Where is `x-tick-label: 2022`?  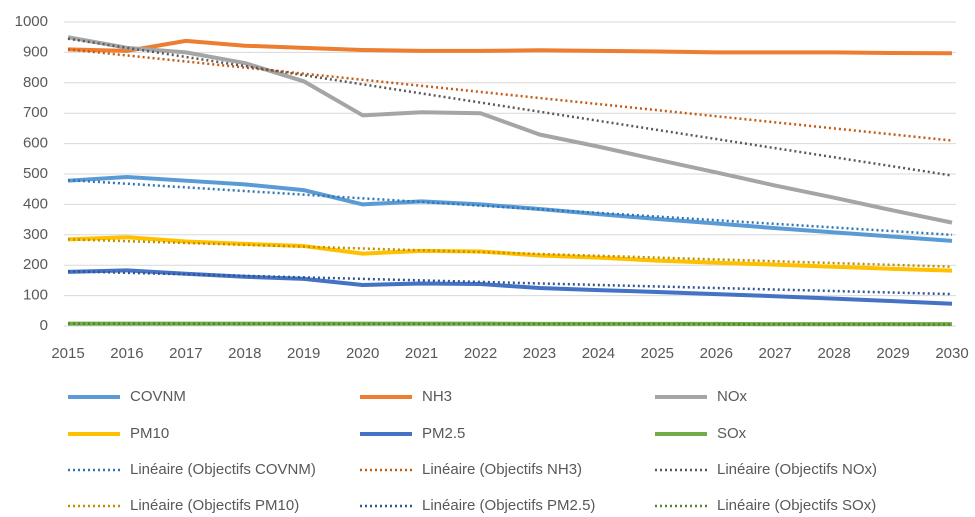 x-tick-label: 2022 is located at coordinates (480, 353).